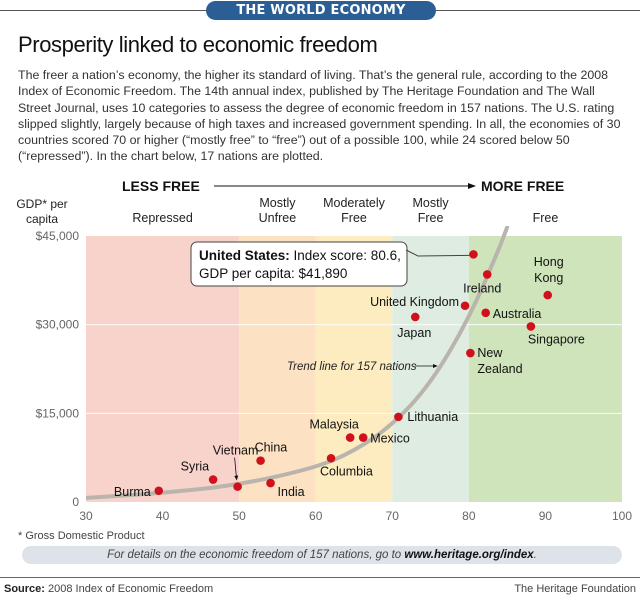  What do you see at coordinates (398, 417) in the screenshot?
I see `data-point-lithuania` at bounding box center [398, 417].